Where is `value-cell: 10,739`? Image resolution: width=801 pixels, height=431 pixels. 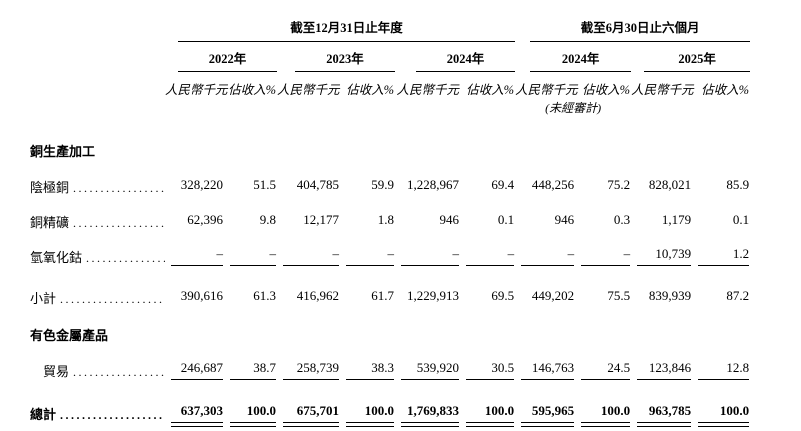 value-cell: 10,739 is located at coordinates (661, 253).